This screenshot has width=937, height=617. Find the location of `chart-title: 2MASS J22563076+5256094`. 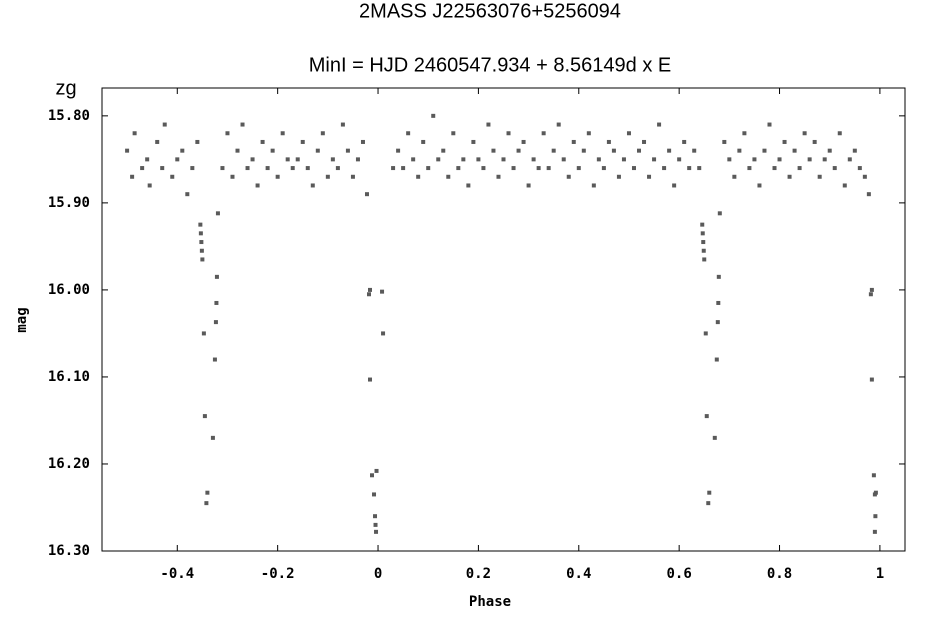

chart-title: 2MASS J22563076+5256094 is located at coordinates (490, 11).